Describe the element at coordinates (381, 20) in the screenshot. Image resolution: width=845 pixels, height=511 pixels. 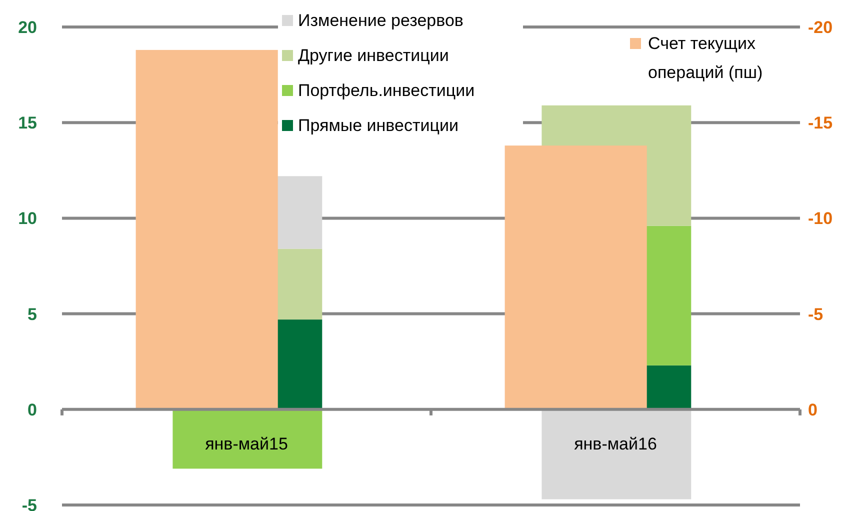
I see `legend-label: Изменение резервов` at that location.